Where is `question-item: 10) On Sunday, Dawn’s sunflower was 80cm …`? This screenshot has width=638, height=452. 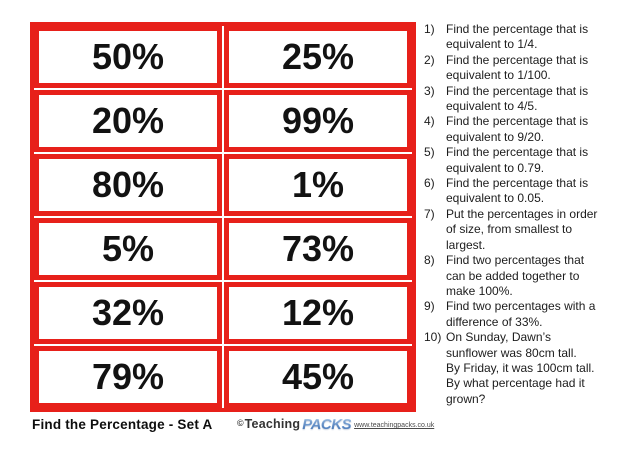
question-item: 10) On Sunday, Dawn’s sunflower was 80cm … is located at coordinates (529, 368).